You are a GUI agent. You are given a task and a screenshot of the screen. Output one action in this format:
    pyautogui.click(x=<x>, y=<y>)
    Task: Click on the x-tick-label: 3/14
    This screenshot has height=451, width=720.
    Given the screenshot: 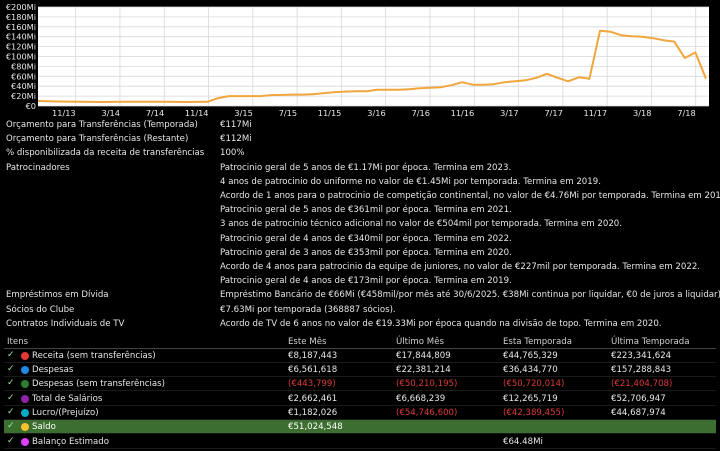 What is the action you would take?
    pyautogui.click(x=111, y=113)
    